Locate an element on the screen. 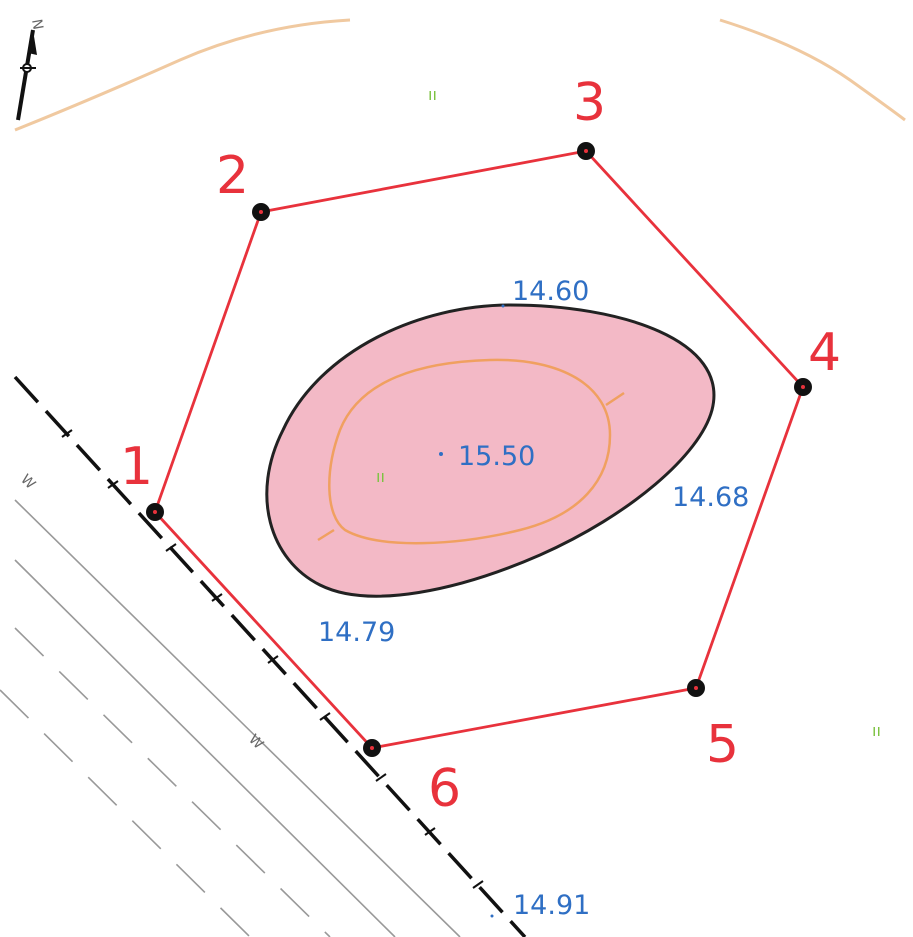 The height and width of the screenshot is (937, 913). vertex-label-3: 3 is located at coordinates (589, 103).